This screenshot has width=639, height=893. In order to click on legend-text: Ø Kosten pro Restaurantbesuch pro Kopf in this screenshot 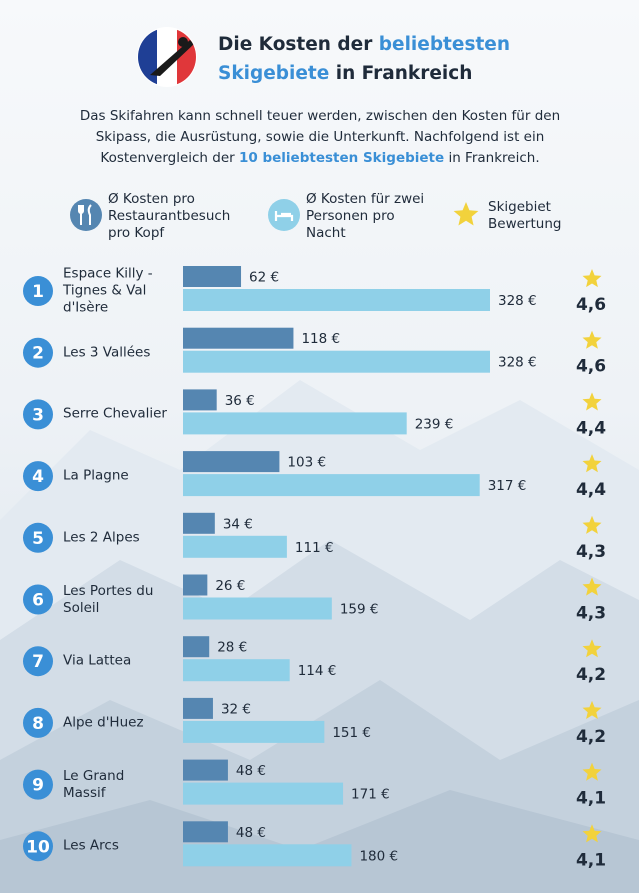, I will do `click(169, 216)`.